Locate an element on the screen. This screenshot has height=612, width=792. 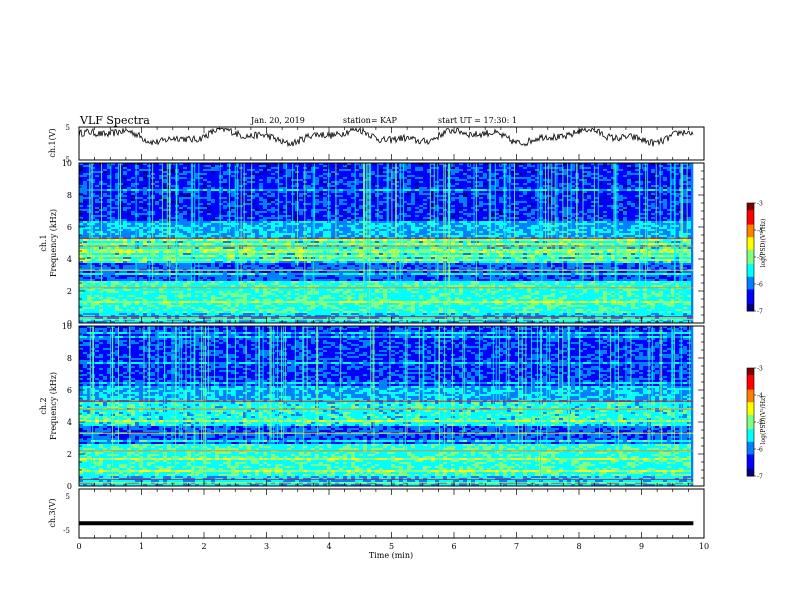
ch1-waveform-line is located at coordinates (386, 137).